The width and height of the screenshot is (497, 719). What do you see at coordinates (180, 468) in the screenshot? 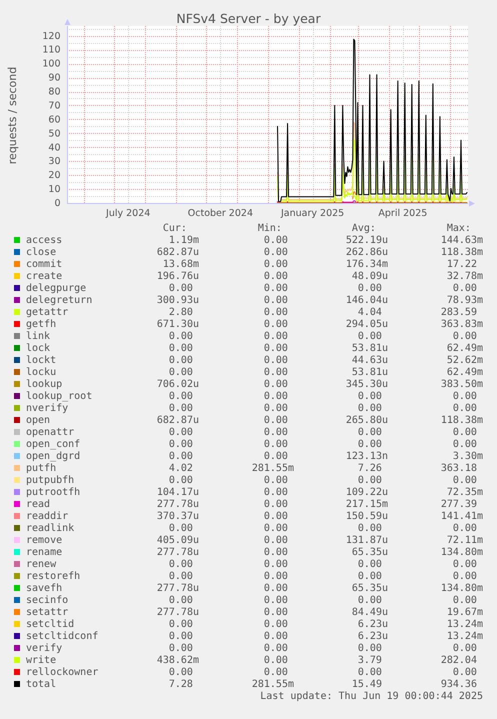
I see `text: 4.02` at bounding box center [180, 468].